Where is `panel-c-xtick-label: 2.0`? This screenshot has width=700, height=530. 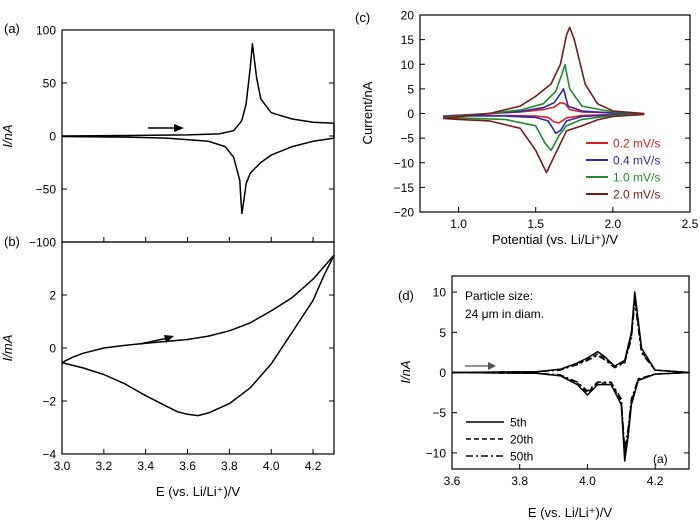
panel-c-xtick-label: 2.0 is located at coordinates (613, 224).